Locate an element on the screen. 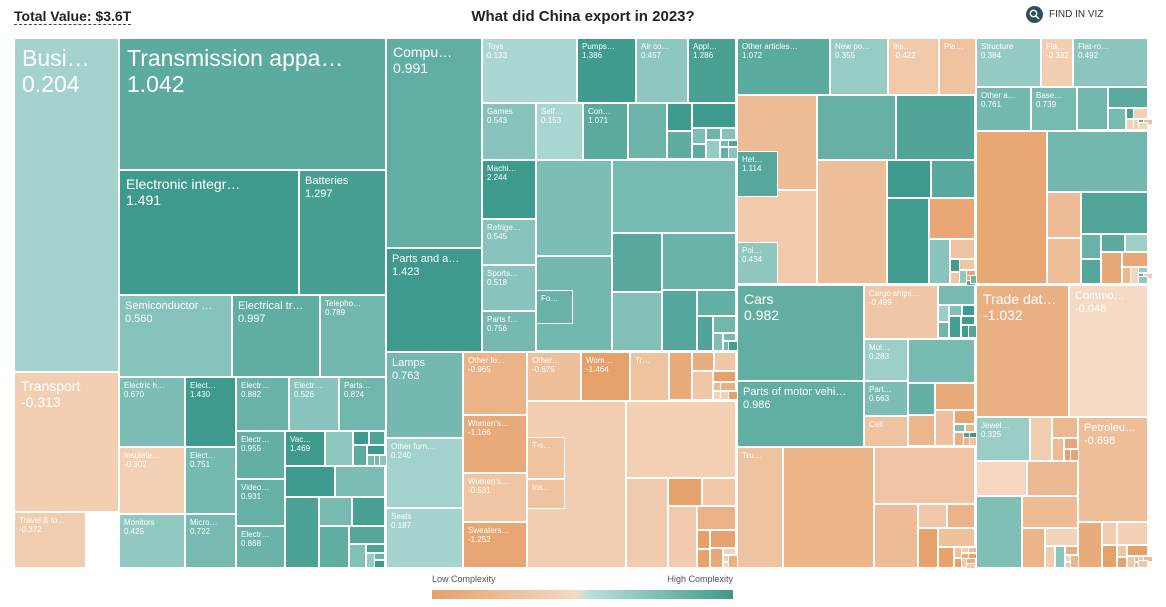  product-tile: Part… 0.663 is located at coordinates (886, 398).